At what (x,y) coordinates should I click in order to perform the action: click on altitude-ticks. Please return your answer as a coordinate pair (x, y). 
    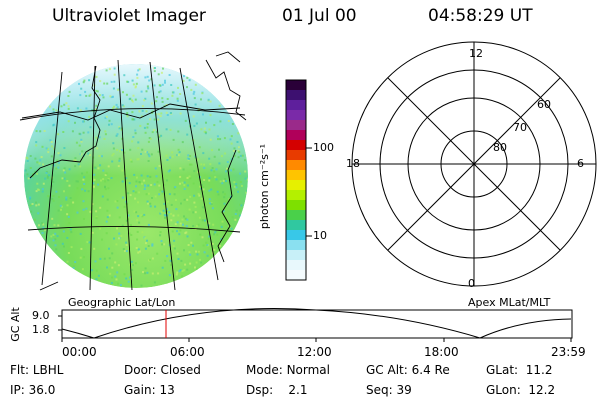
    Looking at the image, I should click on (315, 328).